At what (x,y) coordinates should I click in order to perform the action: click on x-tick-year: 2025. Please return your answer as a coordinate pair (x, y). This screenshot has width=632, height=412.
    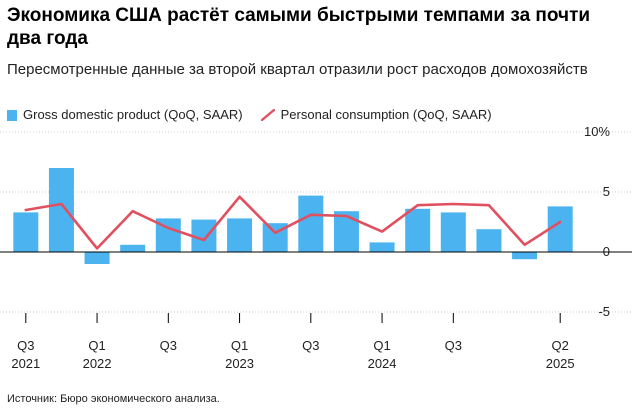
    Looking at the image, I should click on (560, 363).